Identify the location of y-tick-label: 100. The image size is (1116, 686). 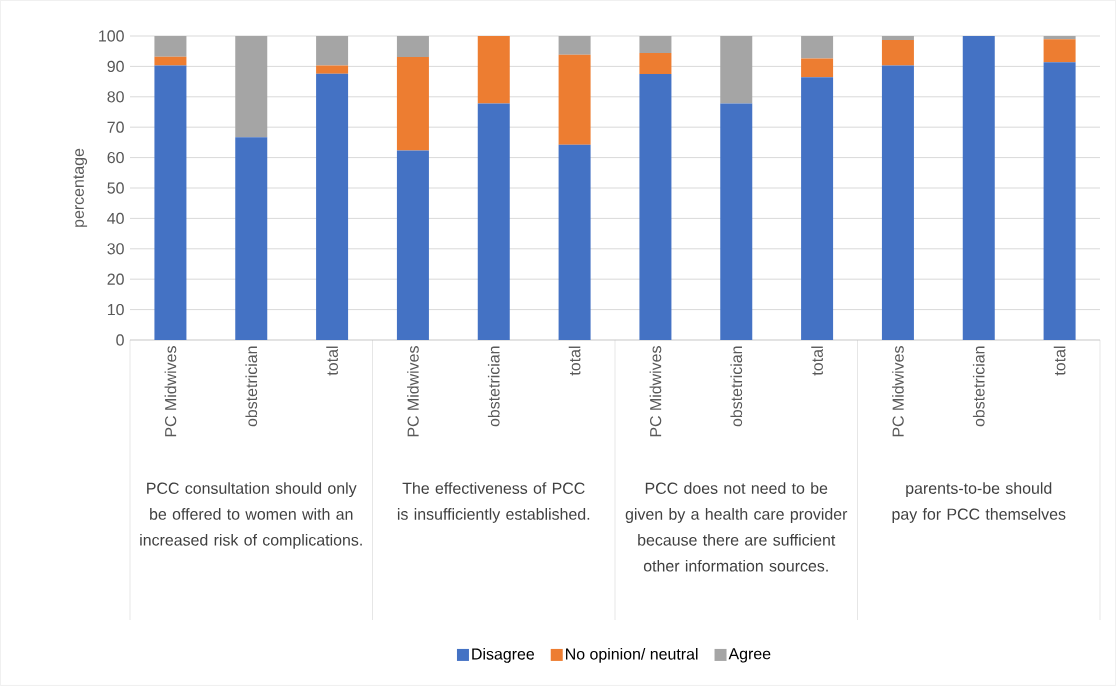
(111, 36).